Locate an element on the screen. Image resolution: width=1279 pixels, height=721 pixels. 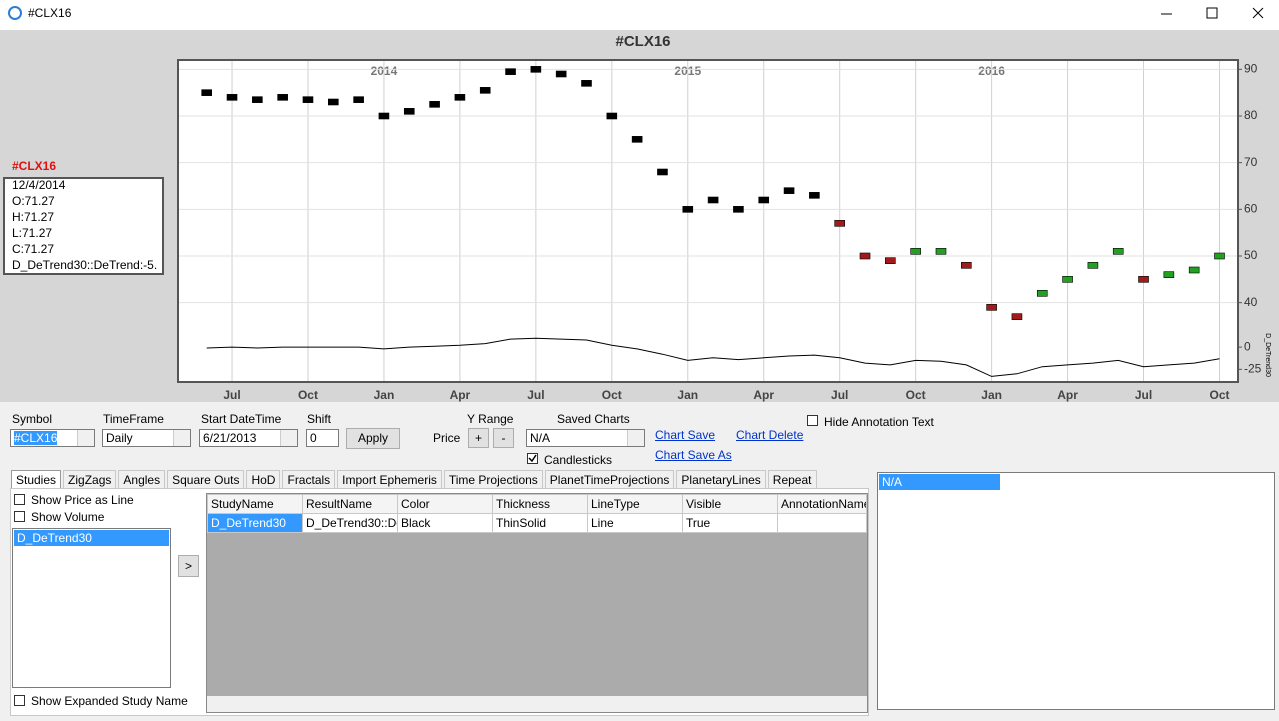
title-bar is located at coordinates (639, 15).